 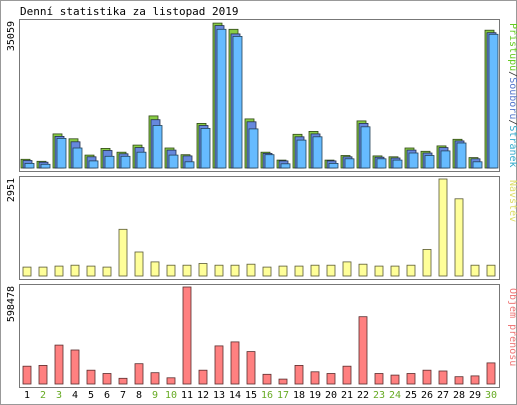 I want to click on day-label-9: 9, so click(x=155, y=395).